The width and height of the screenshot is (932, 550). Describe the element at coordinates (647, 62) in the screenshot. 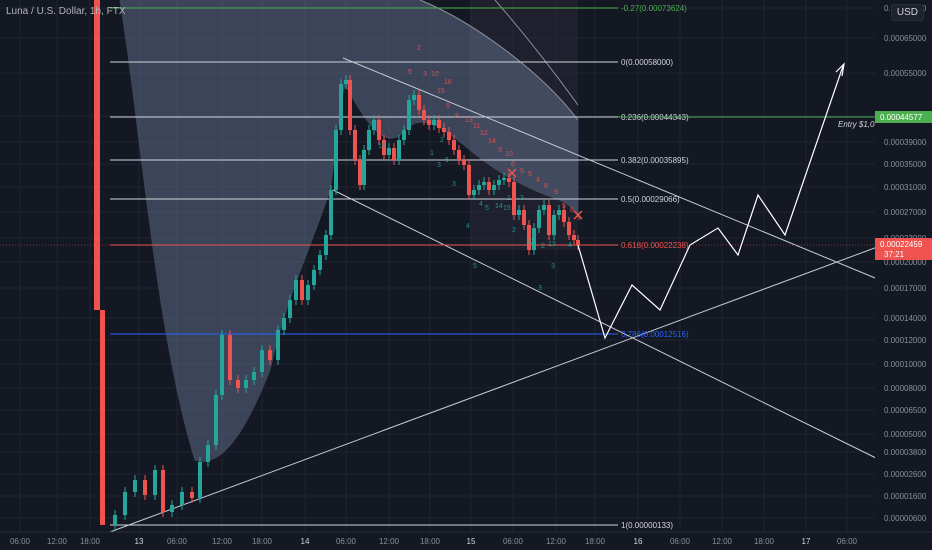

I see `fib-label: 0(0.00058000)` at that location.